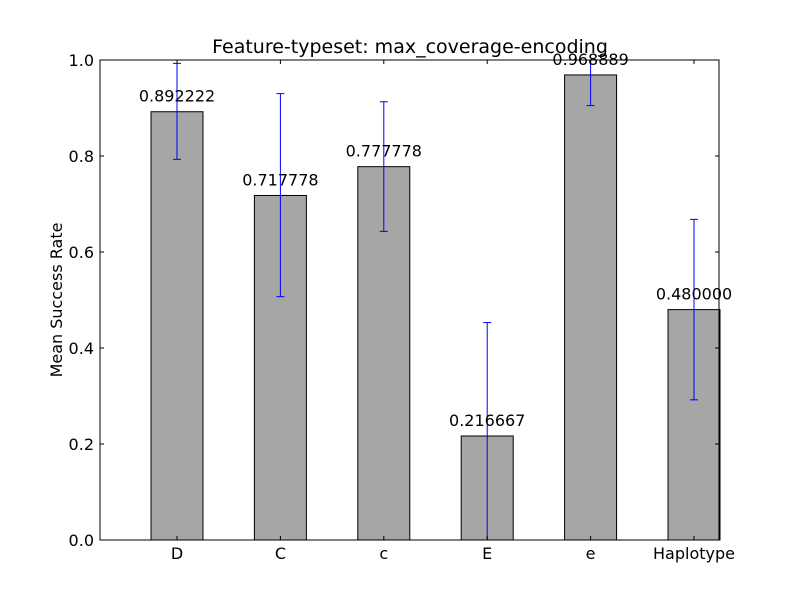 This screenshot has width=800, height=600. What do you see at coordinates (694, 294) in the screenshot?
I see `data-label-Haplotype: 0.480000` at bounding box center [694, 294].